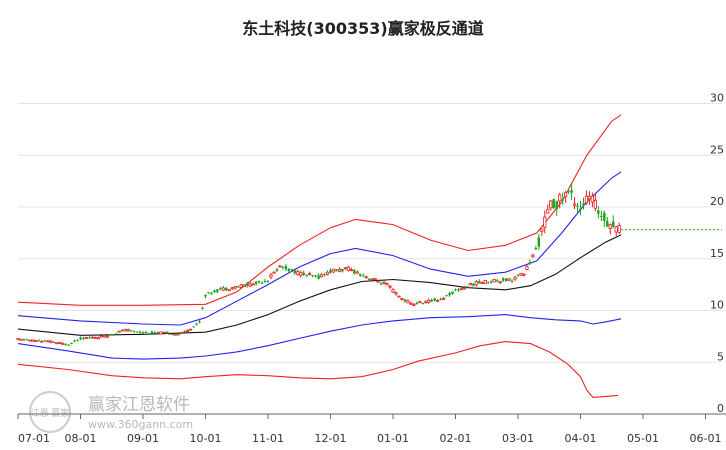 The image size is (726, 450). What do you see at coordinates (456, 438) in the screenshot?
I see `x-tick-label: 02-01` at bounding box center [456, 438].